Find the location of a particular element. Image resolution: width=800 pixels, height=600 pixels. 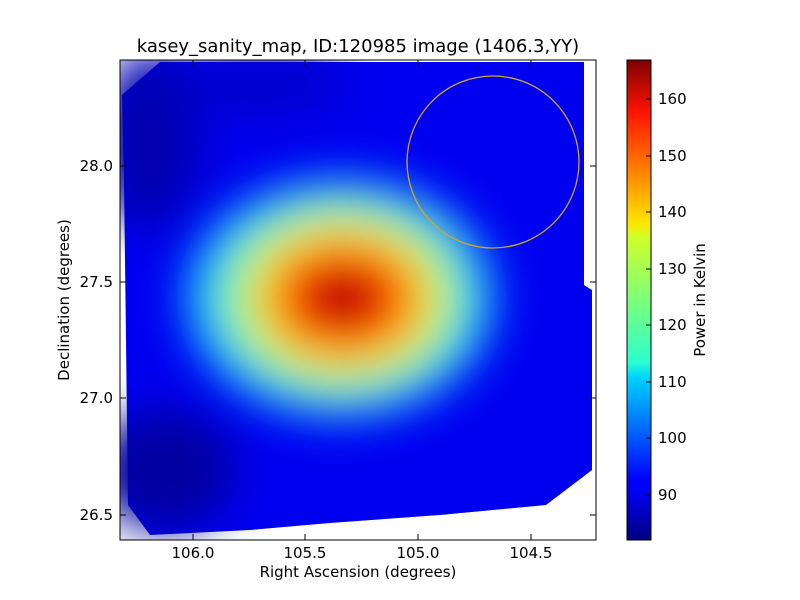

y-tick-label: 27.0 is located at coordinates (96, 398).